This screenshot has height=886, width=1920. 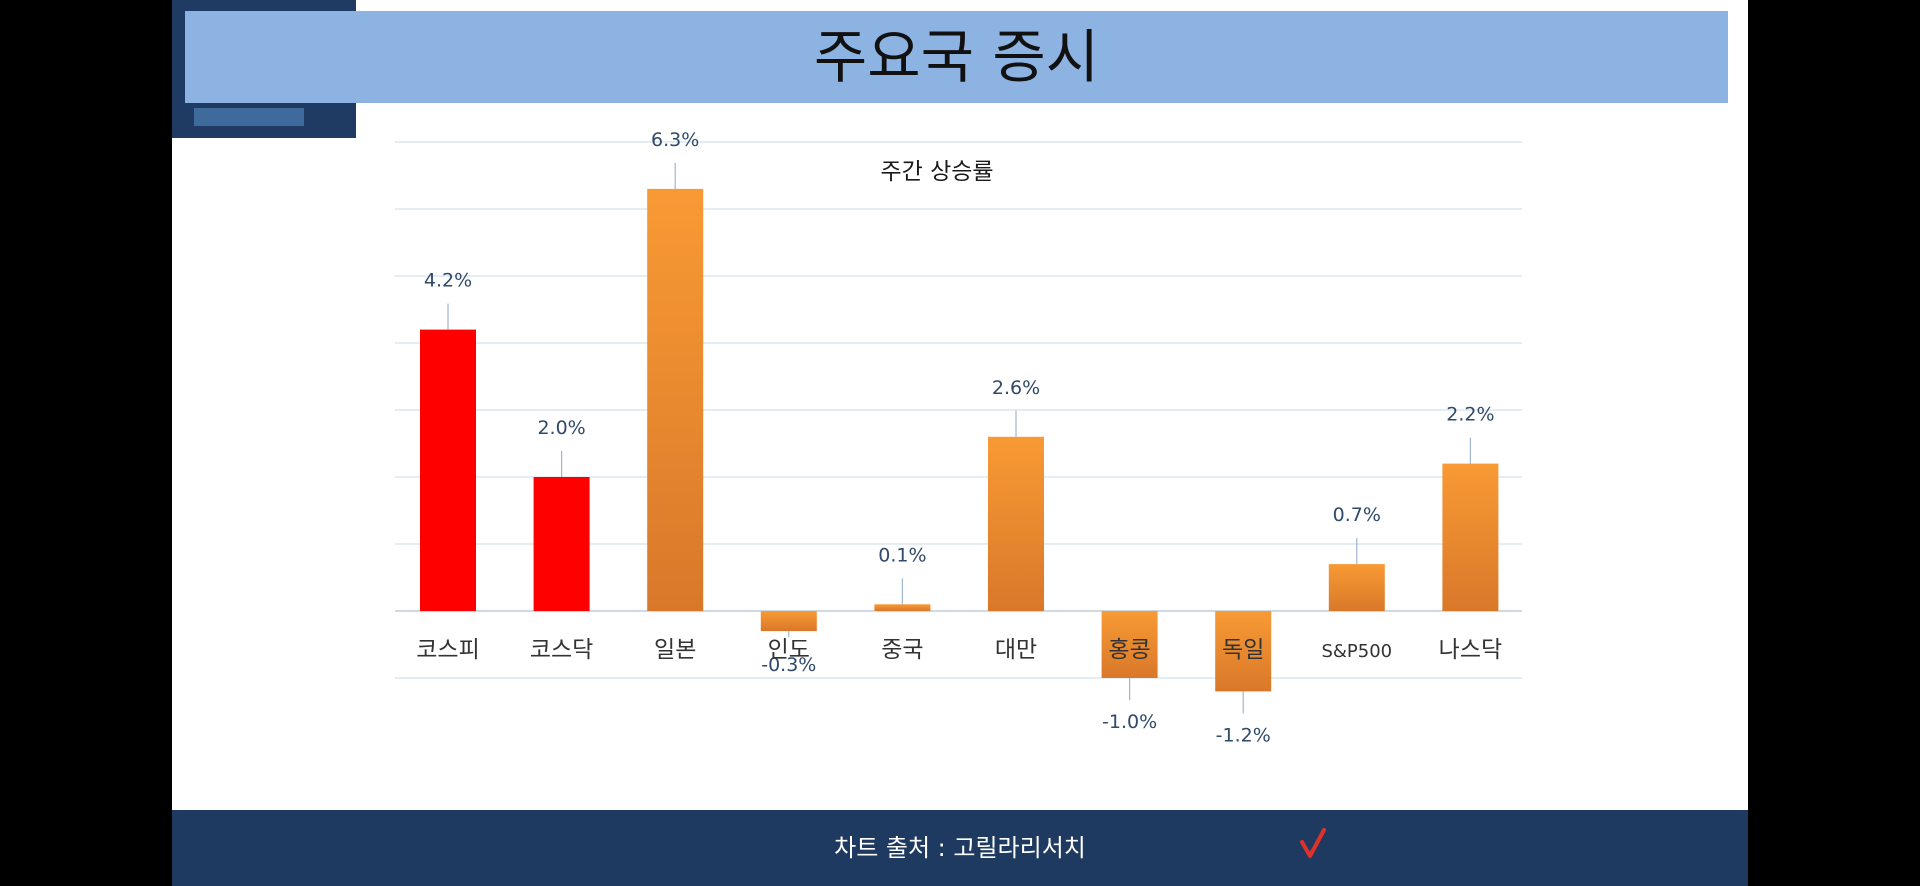 I want to click on category-label: S&P500, so click(x=1356, y=651).